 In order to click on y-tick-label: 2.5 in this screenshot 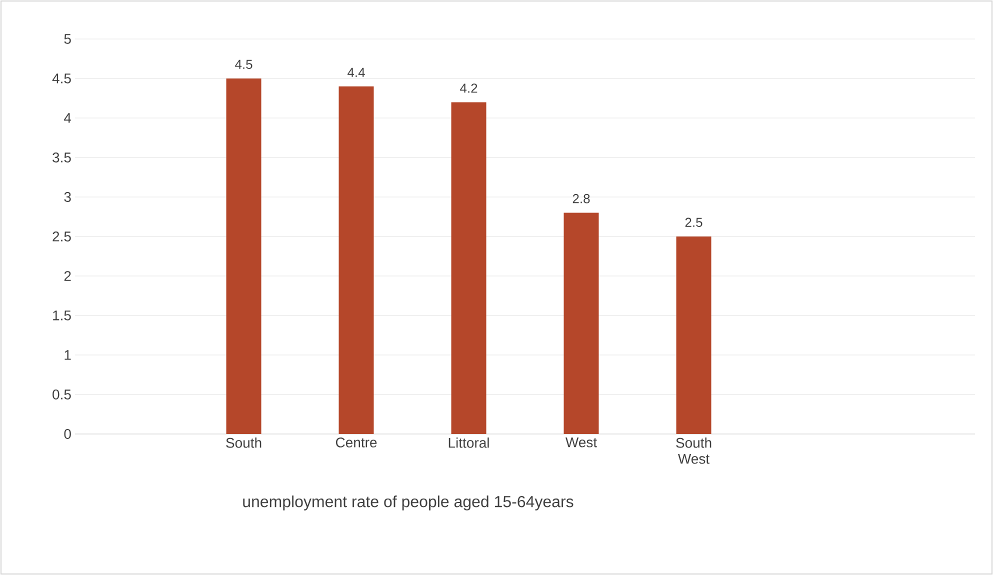, I will do `click(61, 237)`.